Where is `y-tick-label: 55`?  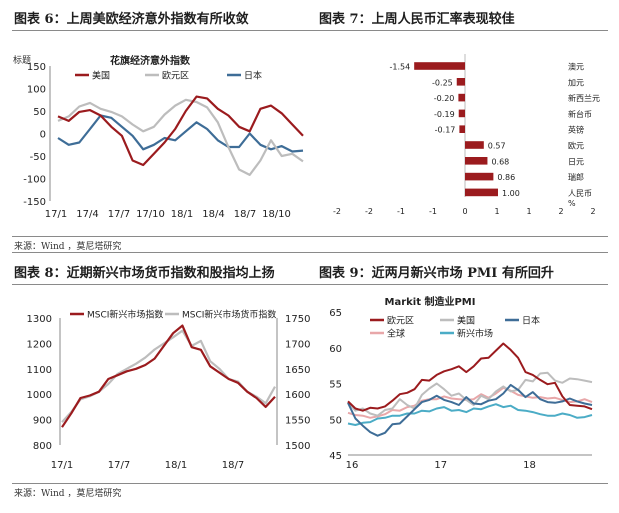 y-tick-label: 55 is located at coordinates (335, 385).